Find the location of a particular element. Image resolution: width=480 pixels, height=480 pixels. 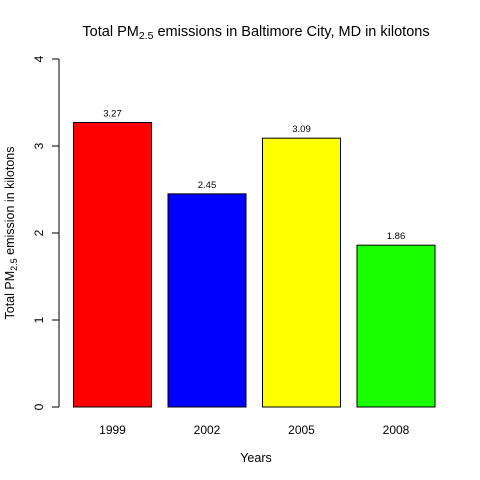

y-axis-label-subscript: 2.5 is located at coordinates (14, 264).